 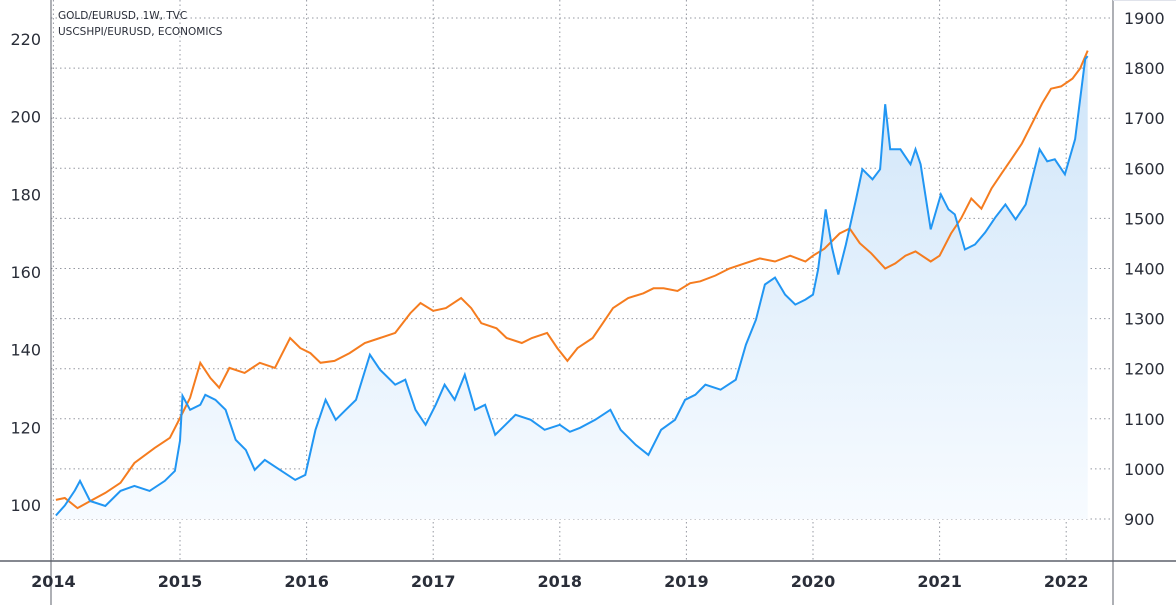 What do you see at coordinates (686, 581) in the screenshot?
I see `svg-text: 2019` at bounding box center [686, 581].